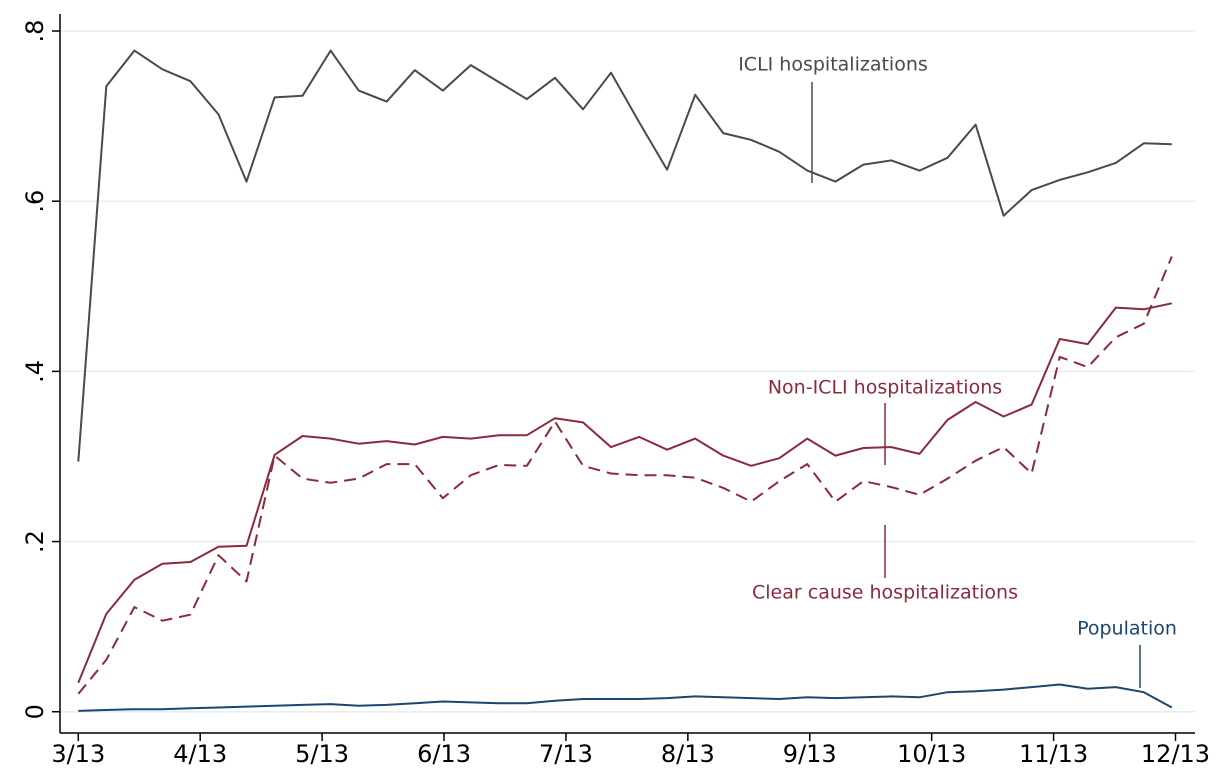 The image size is (1221, 771). What do you see at coordinates (931, 754) in the screenshot?
I see `x-tick-label: 10/13` at bounding box center [931, 754].